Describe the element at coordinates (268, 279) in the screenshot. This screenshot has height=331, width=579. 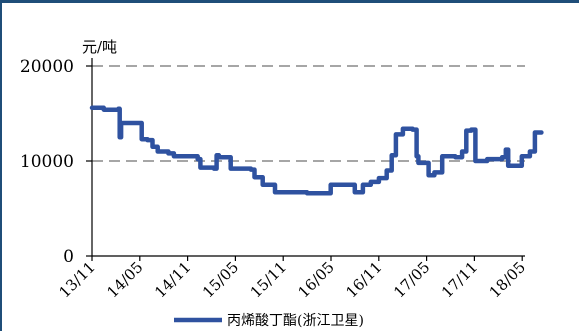
I see `x-tick-label: 15/11` at that location.